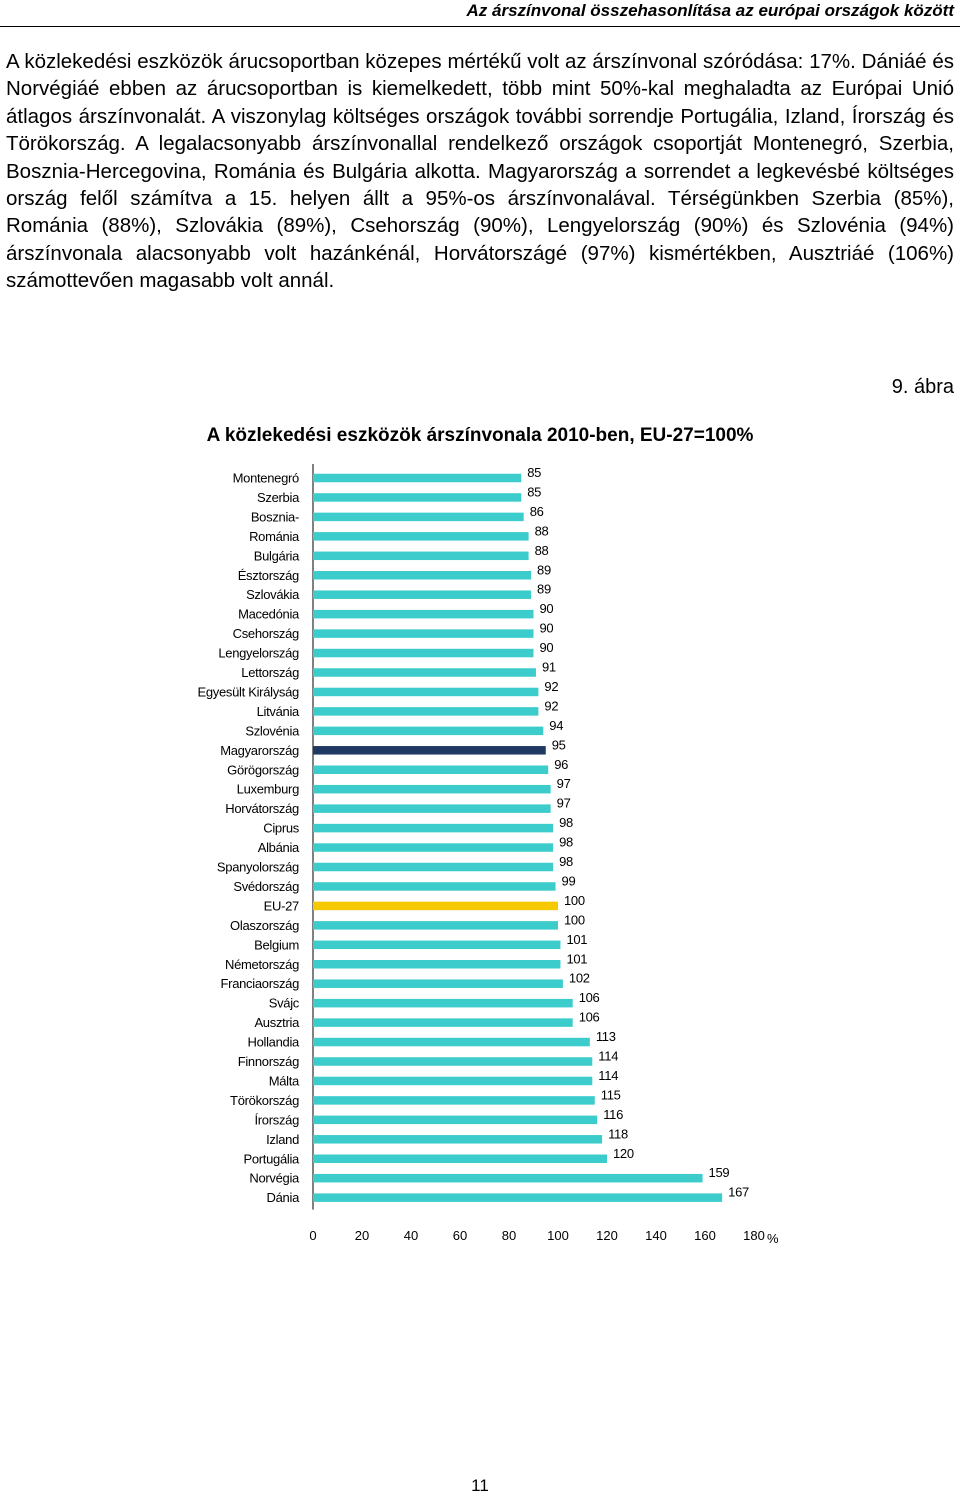 The width and height of the screenshot is (960, 1496). What do you see at coordinates (268, 1061) in the screenshot?
I see `category-label: Finnország` at bounding box center [268, 1061].